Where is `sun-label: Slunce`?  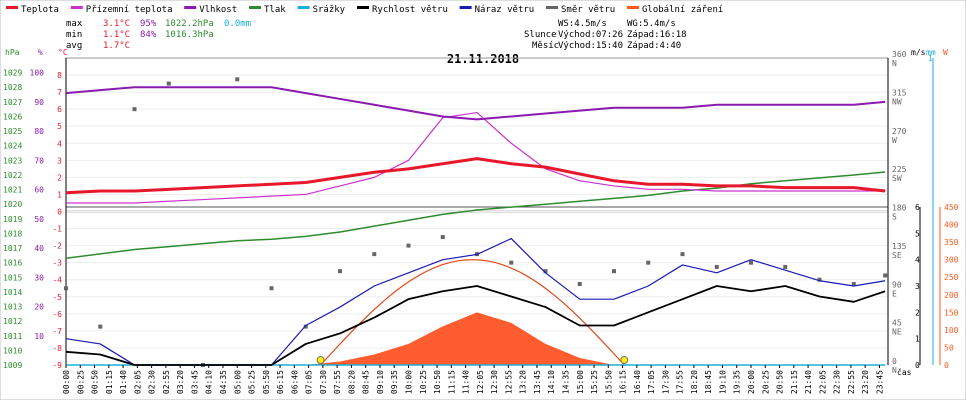 sun-label: Slunce is located at coordinates (540, 35).